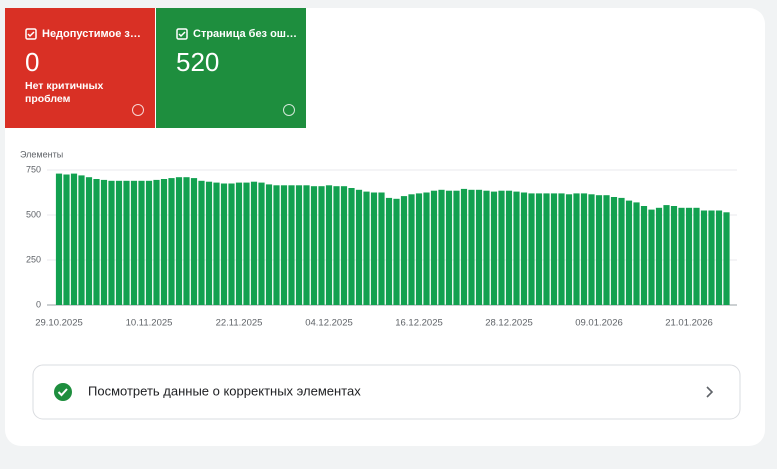 The width and height of the screenshot is (777, 469). What do you see at coordinates (329, 323) in the screenshot?
I see `x-tick-label: 04.12.2025` at bounding box center [329, 323].